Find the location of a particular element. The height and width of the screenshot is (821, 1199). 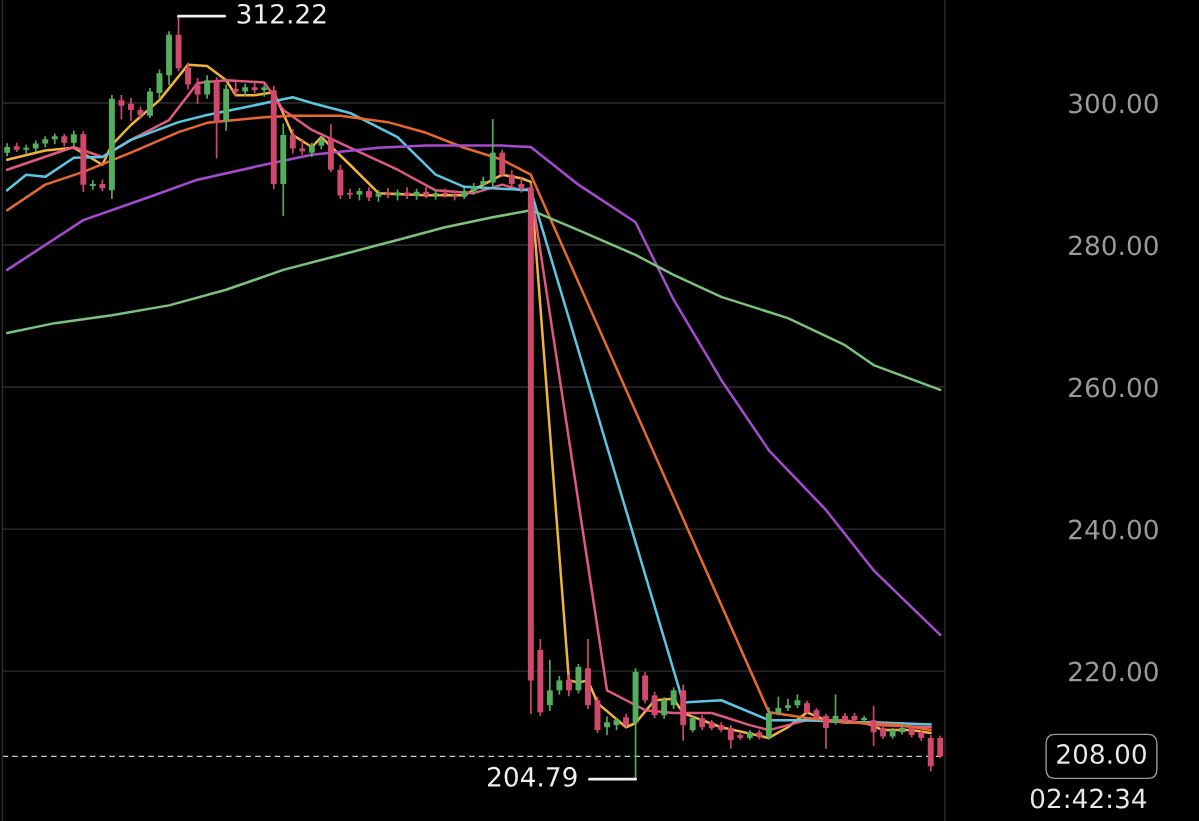

ref-line-label: 208.00 is located at coordinates (1101, 754).